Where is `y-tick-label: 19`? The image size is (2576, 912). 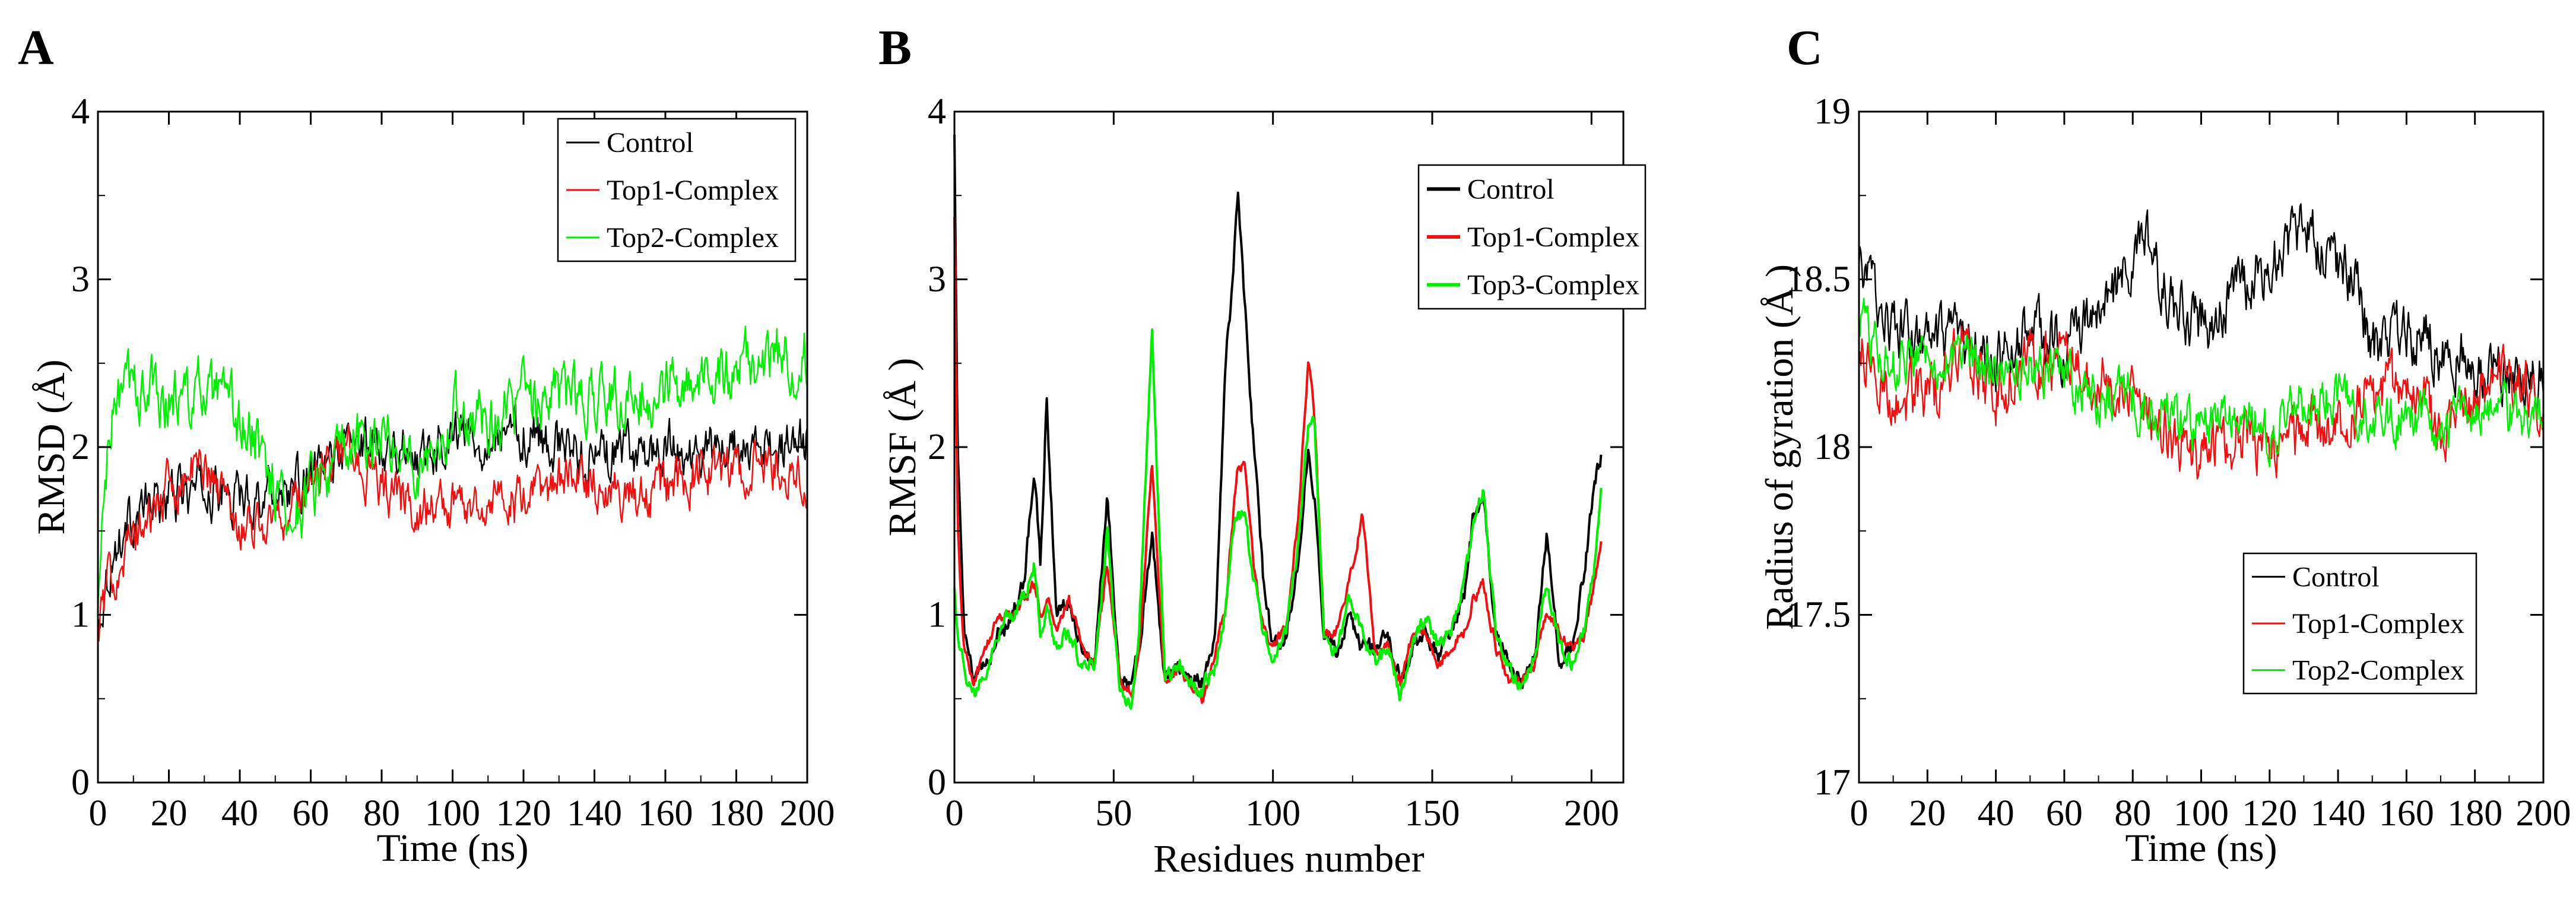 y-tick-label: 19 is located at coordinates (1832, 111).